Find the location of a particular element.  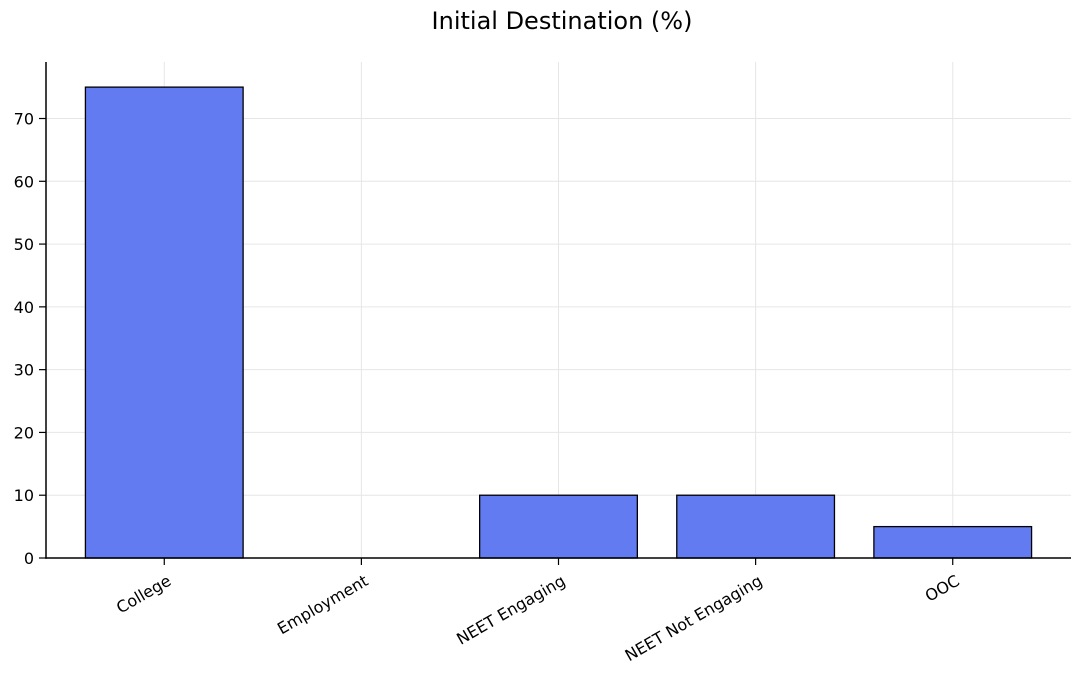

y-tick-label: 20 is located at coordinates (24, 432).